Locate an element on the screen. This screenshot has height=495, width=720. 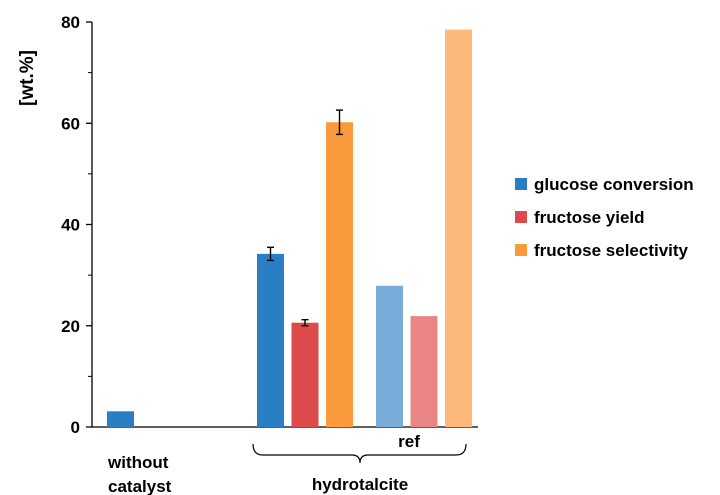
hydrotalcite-bracket is located at coordinates (359, 453).